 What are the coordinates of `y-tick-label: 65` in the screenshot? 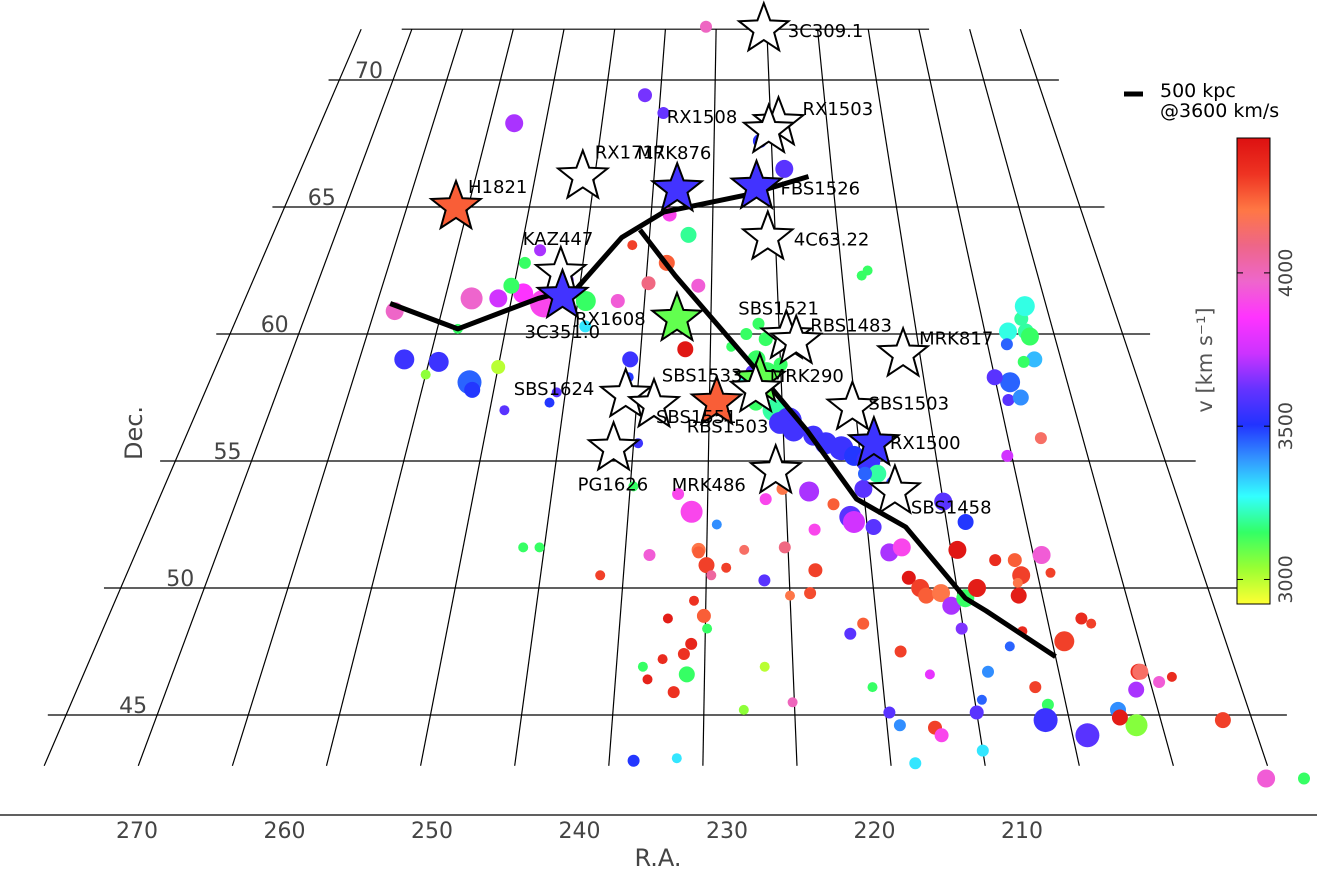 It's located at (322, 198).